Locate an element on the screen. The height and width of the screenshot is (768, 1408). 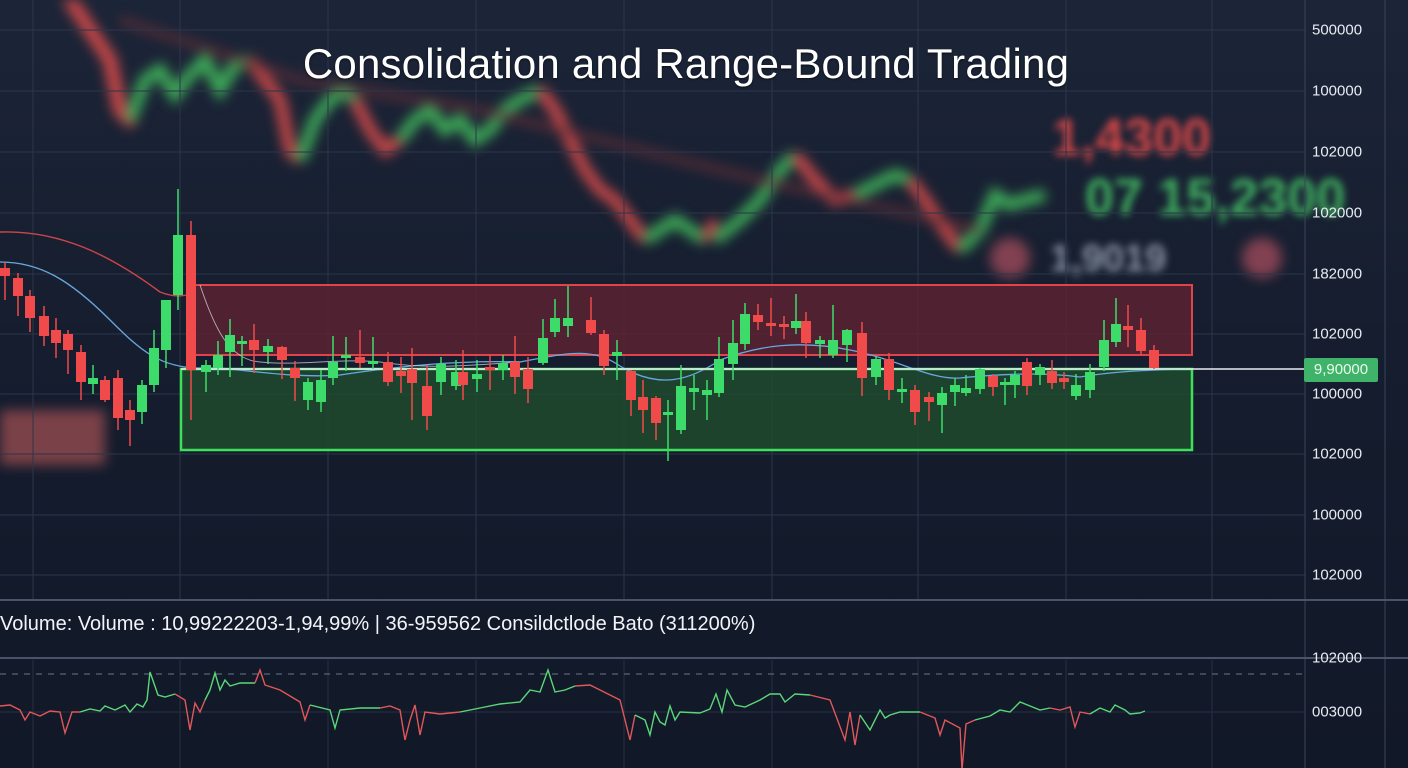
blurred-price-red: 1,4300 is located at coordinates (1132, 138).